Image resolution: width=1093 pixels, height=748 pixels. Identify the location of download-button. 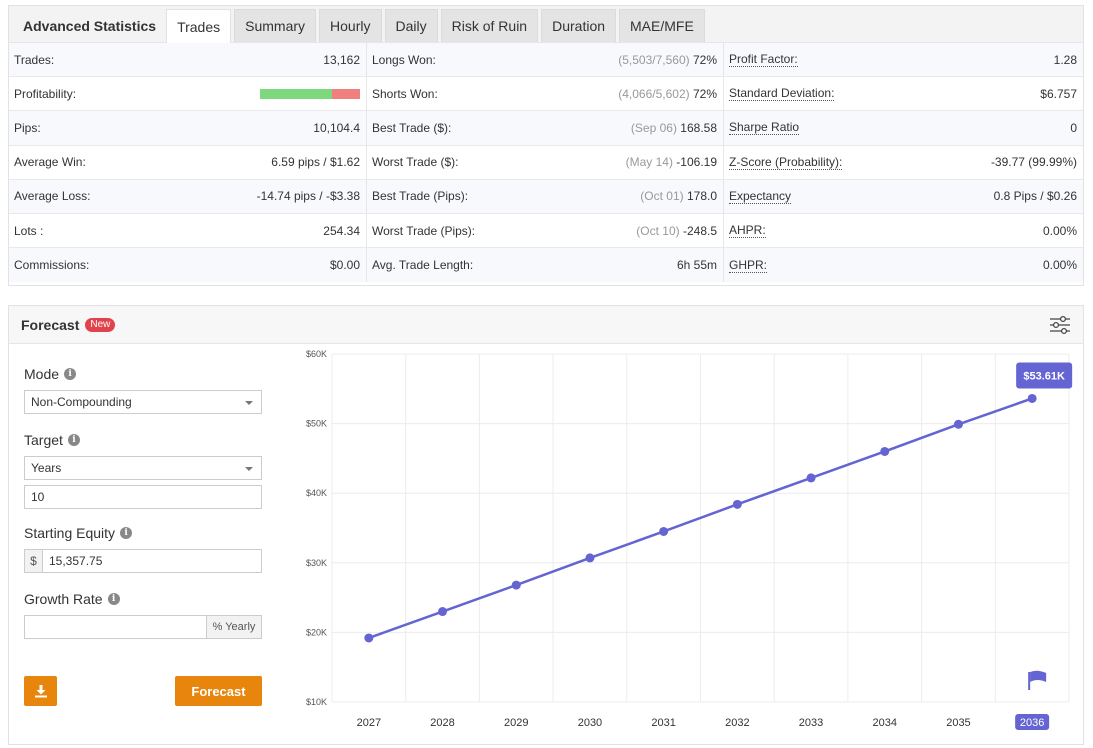
(40, 691).